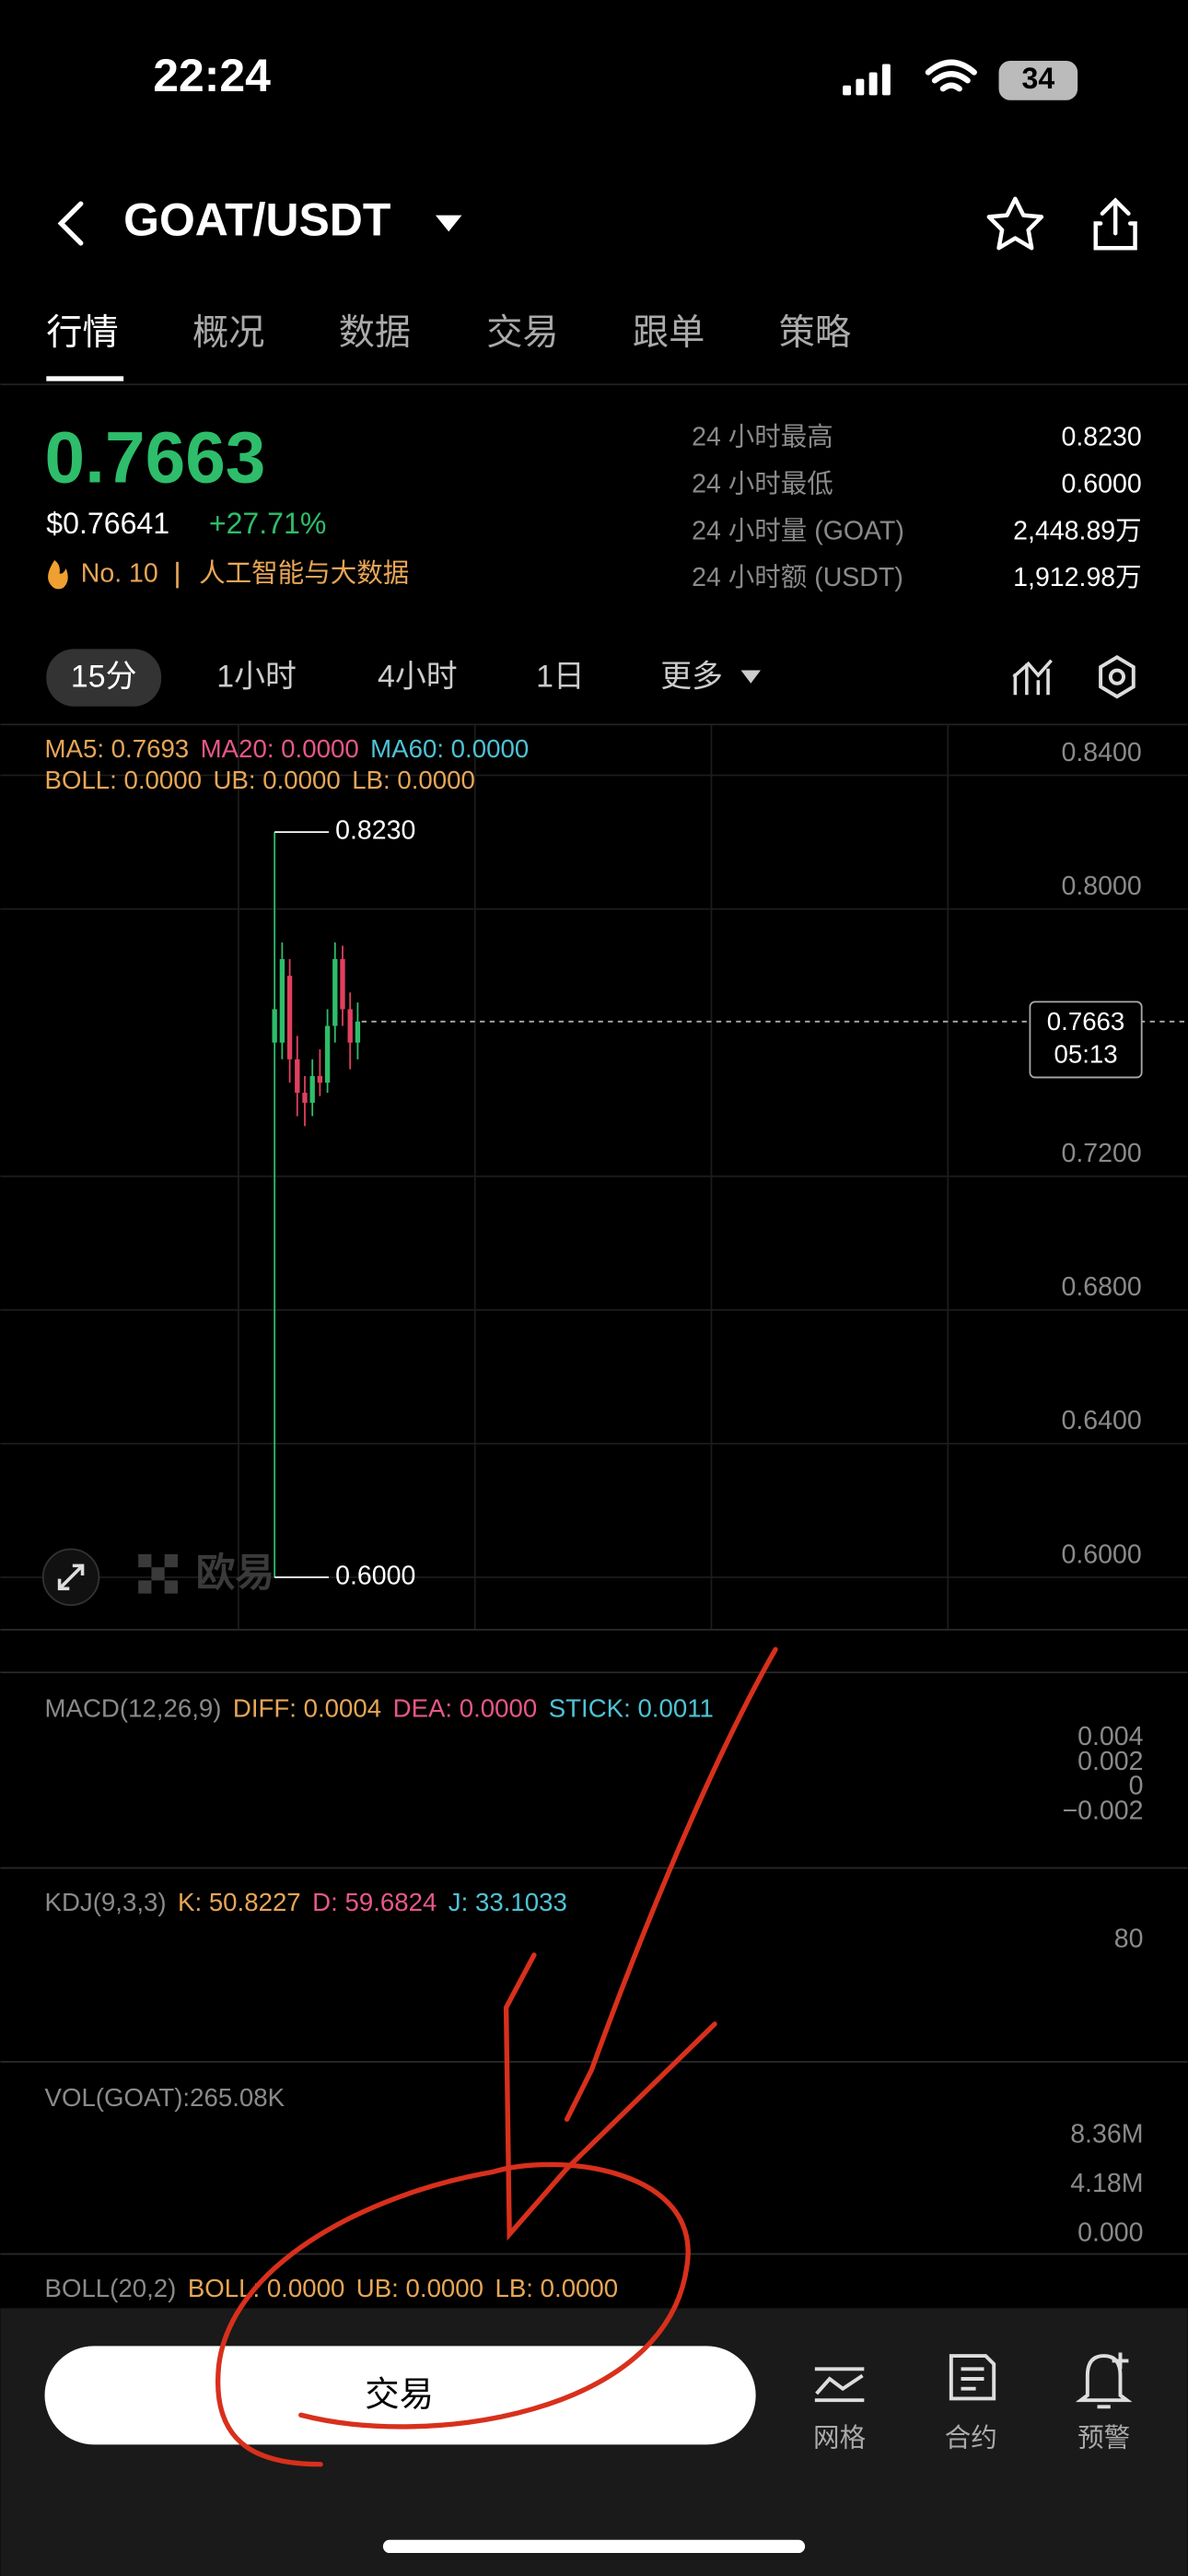 This screenshot has height=2576, width=1188. I want to click on subchart-legend: DEA: 0.0000, so click(465, 1708).